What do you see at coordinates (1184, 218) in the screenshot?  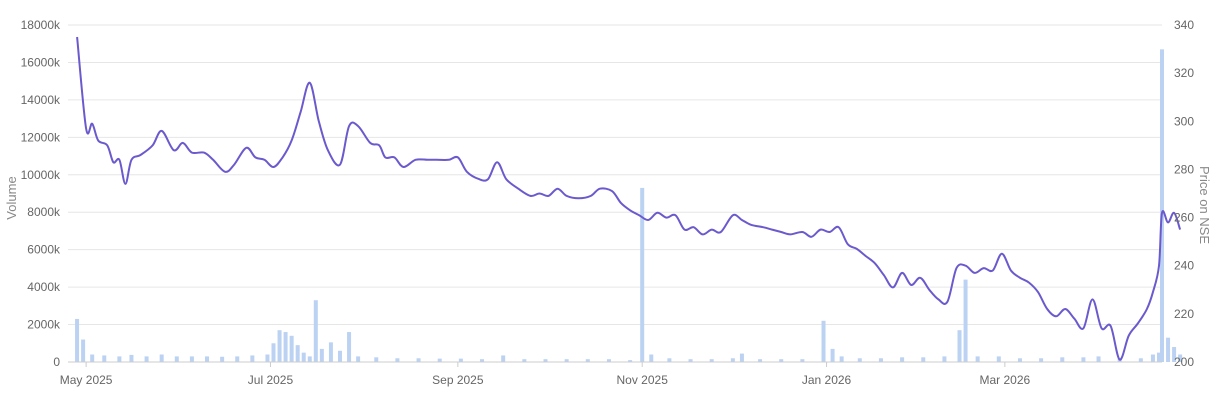 I see `right-tick-label: 260` at bounding box center [1184, 218].